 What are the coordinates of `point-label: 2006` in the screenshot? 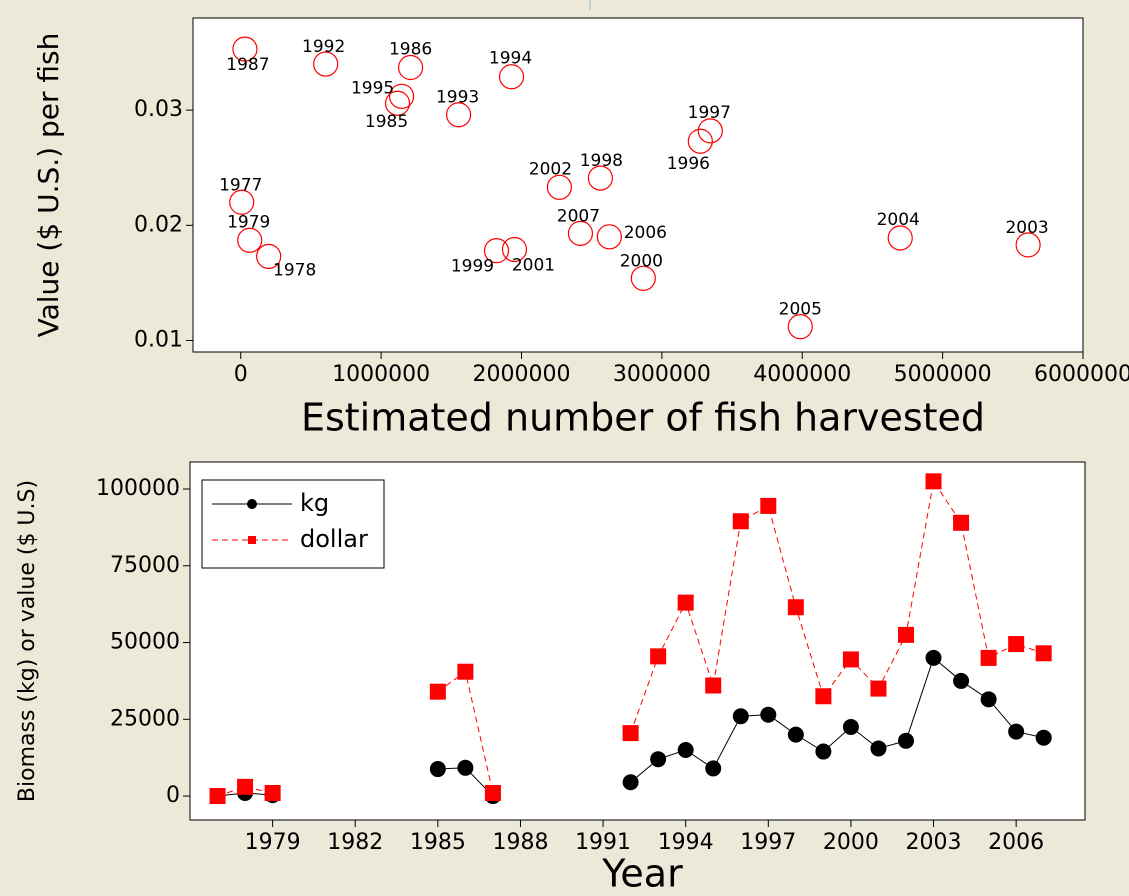 It's located at (645, 233).